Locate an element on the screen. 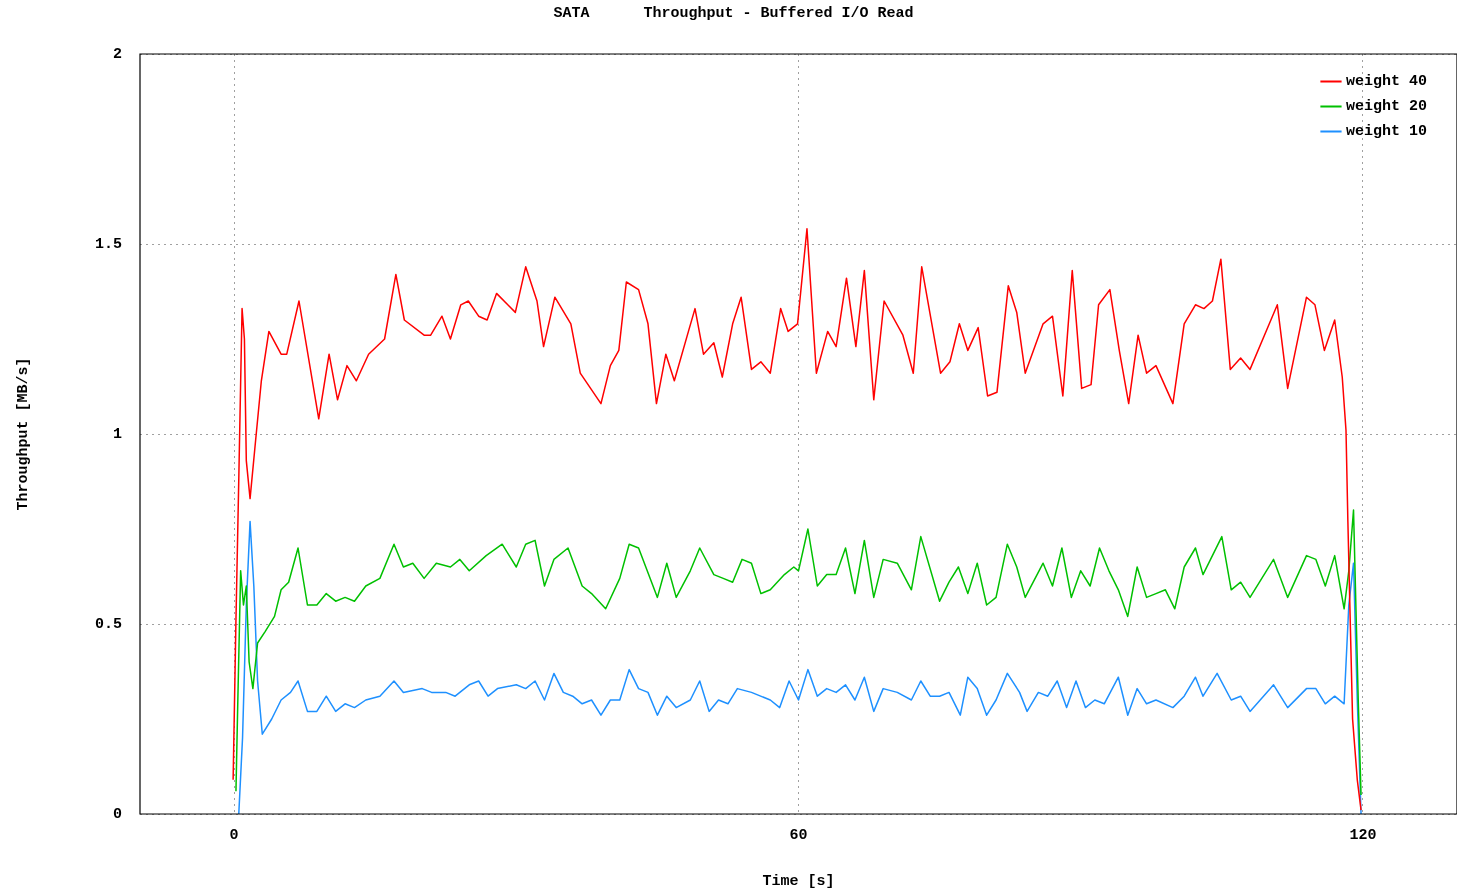  legend-label: weight 10 is located at coordinates (1386, 132).